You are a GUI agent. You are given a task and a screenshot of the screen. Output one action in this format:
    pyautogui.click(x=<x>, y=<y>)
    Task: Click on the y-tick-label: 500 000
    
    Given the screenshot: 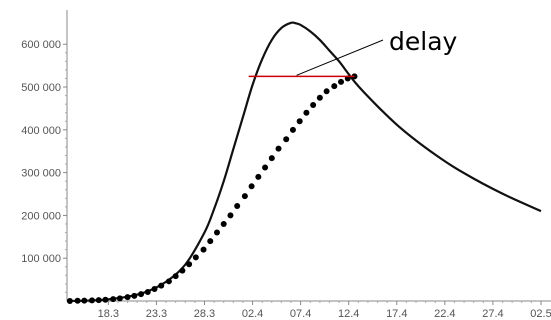 What is the action you would take?
    pyautogui.click(x=41, y=88)
    